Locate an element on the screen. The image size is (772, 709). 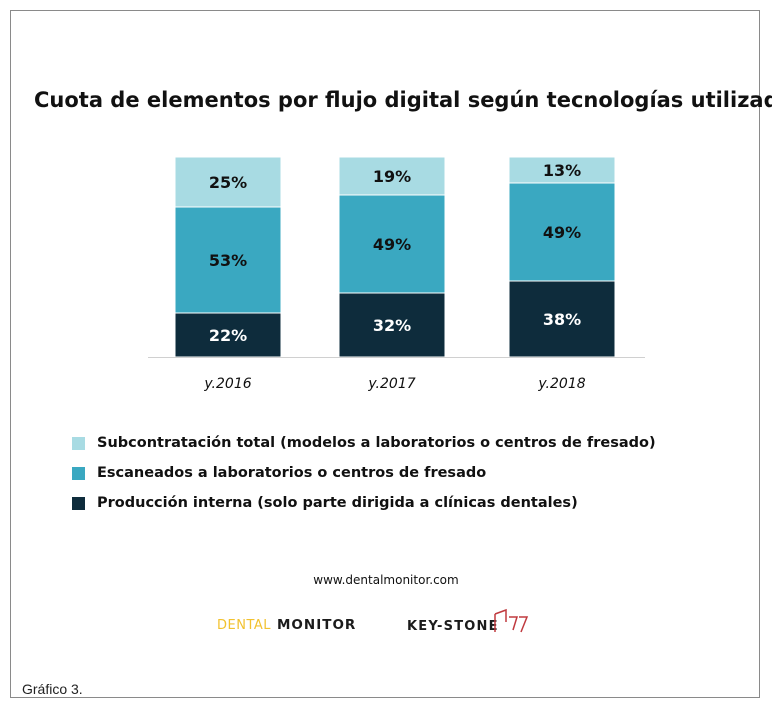
data-label: 53% is located at coordinates (228, 260).